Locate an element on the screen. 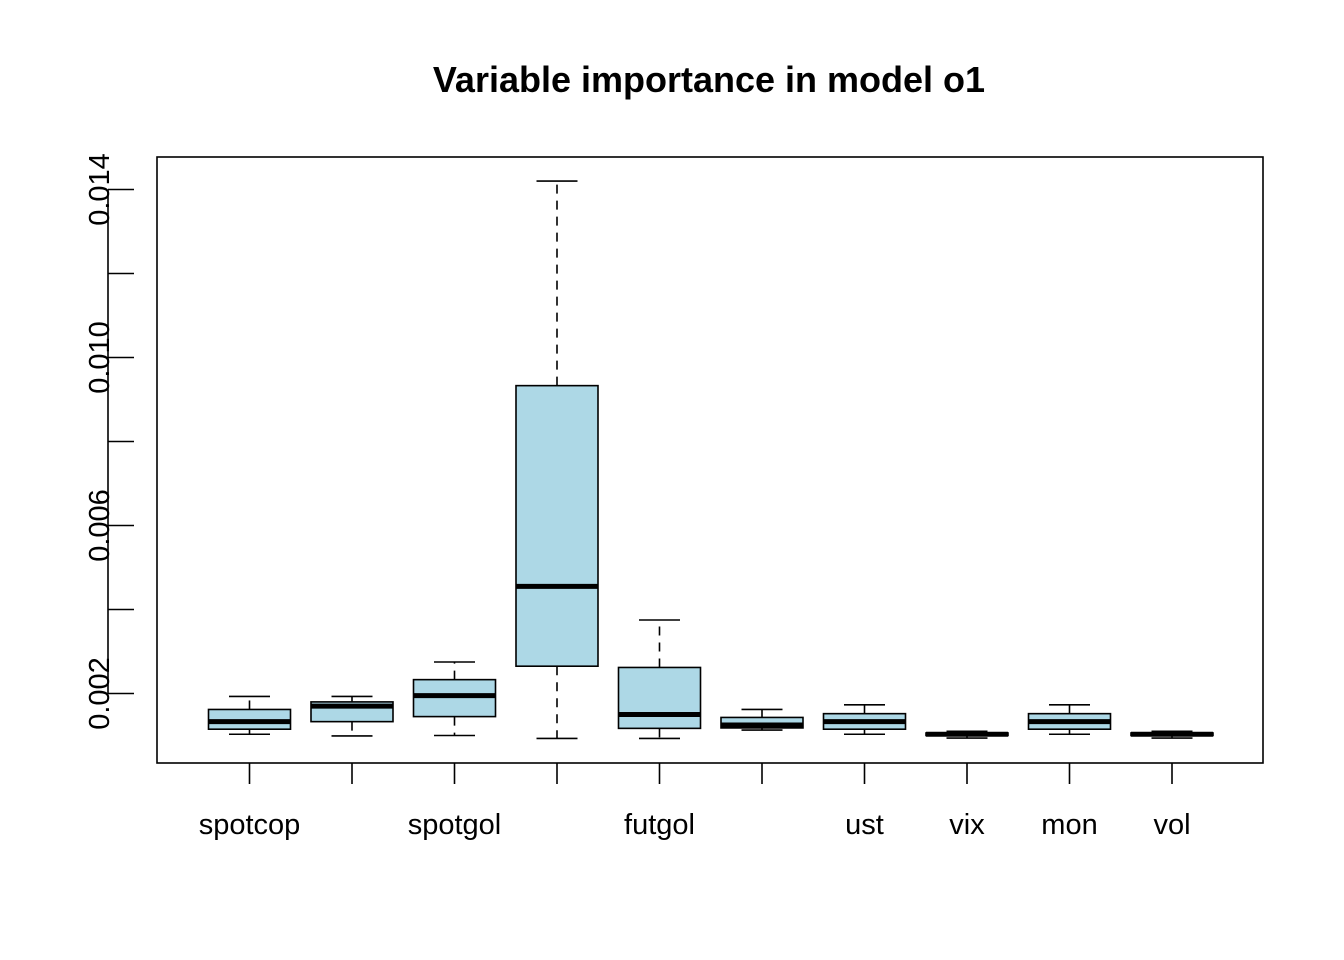  chart-title: Variable importance in model o1 is located at coordinates (709, 79).